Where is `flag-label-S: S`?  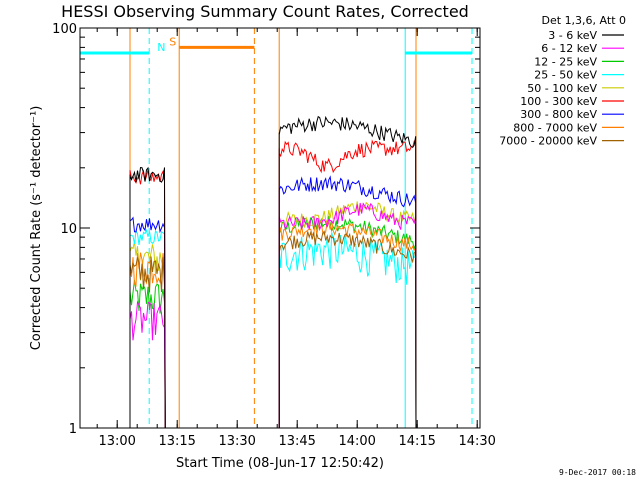 flag-label-S: S is located at coordinates (172, 41).